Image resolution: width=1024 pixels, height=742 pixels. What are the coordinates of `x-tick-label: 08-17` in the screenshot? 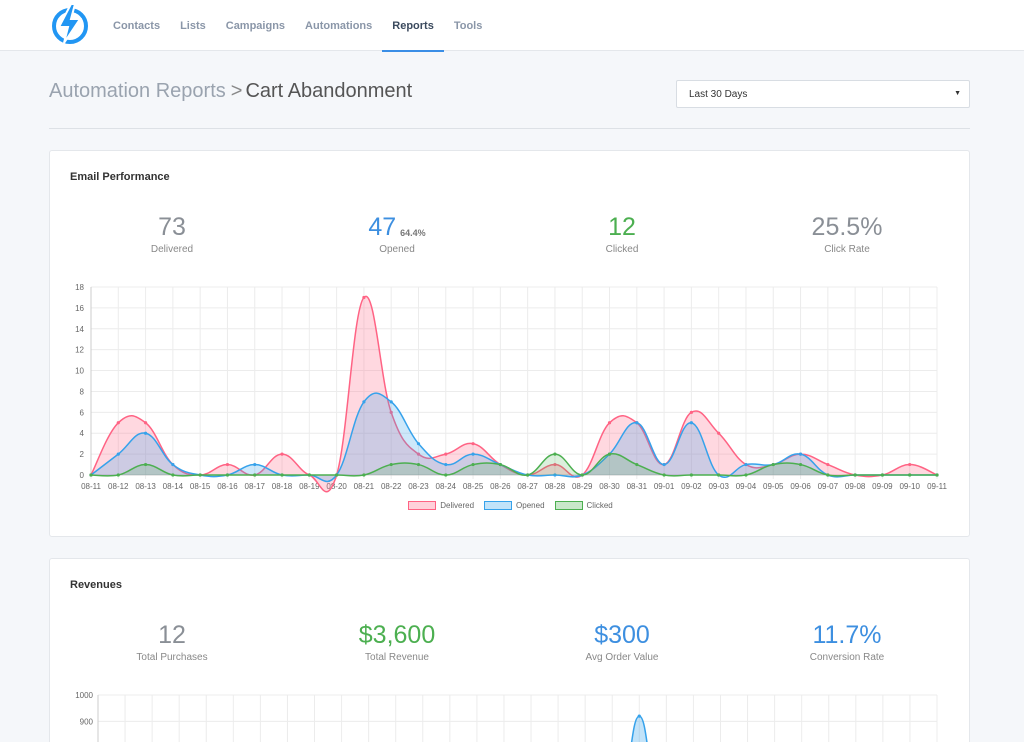 It's located at (255, 486).